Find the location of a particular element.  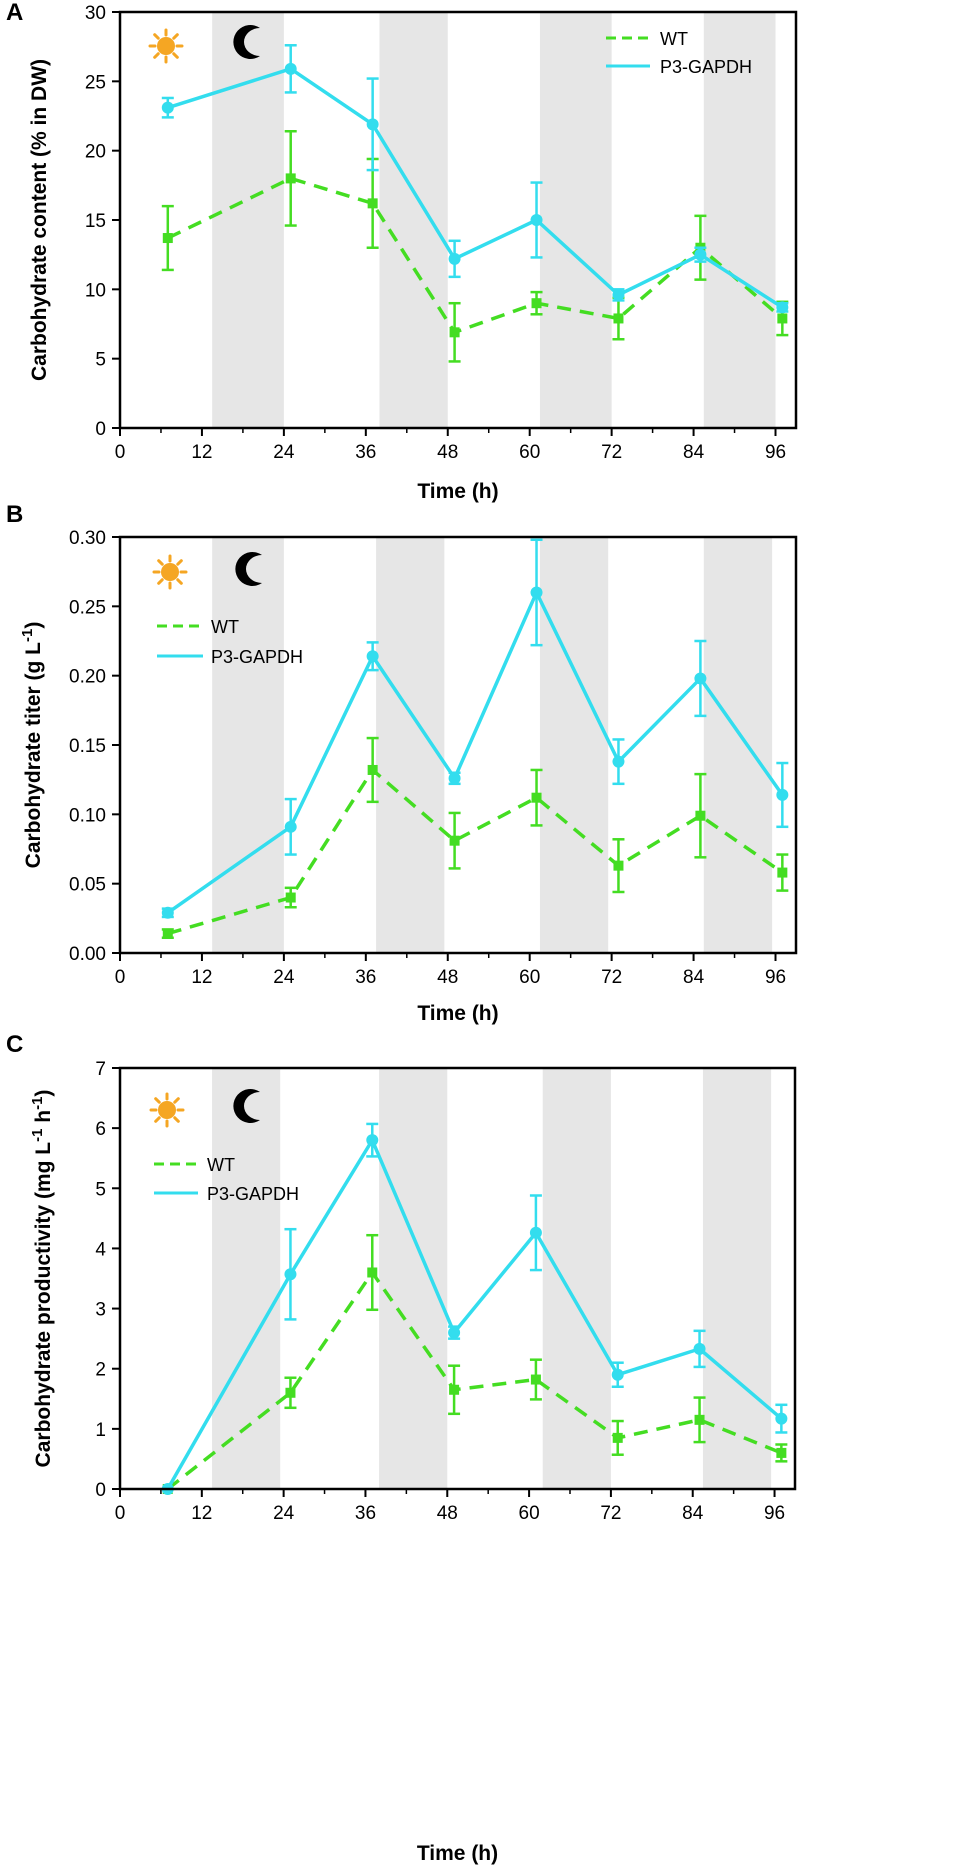

y-axis-label-main: Carbohydrate titer (g L is located at coordinates (33, 755).